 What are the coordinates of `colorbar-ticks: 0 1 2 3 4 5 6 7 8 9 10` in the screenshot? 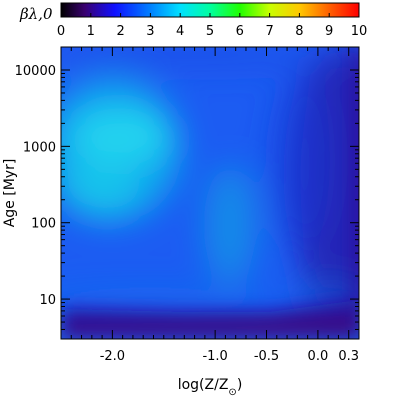 It's located at (212, 26).